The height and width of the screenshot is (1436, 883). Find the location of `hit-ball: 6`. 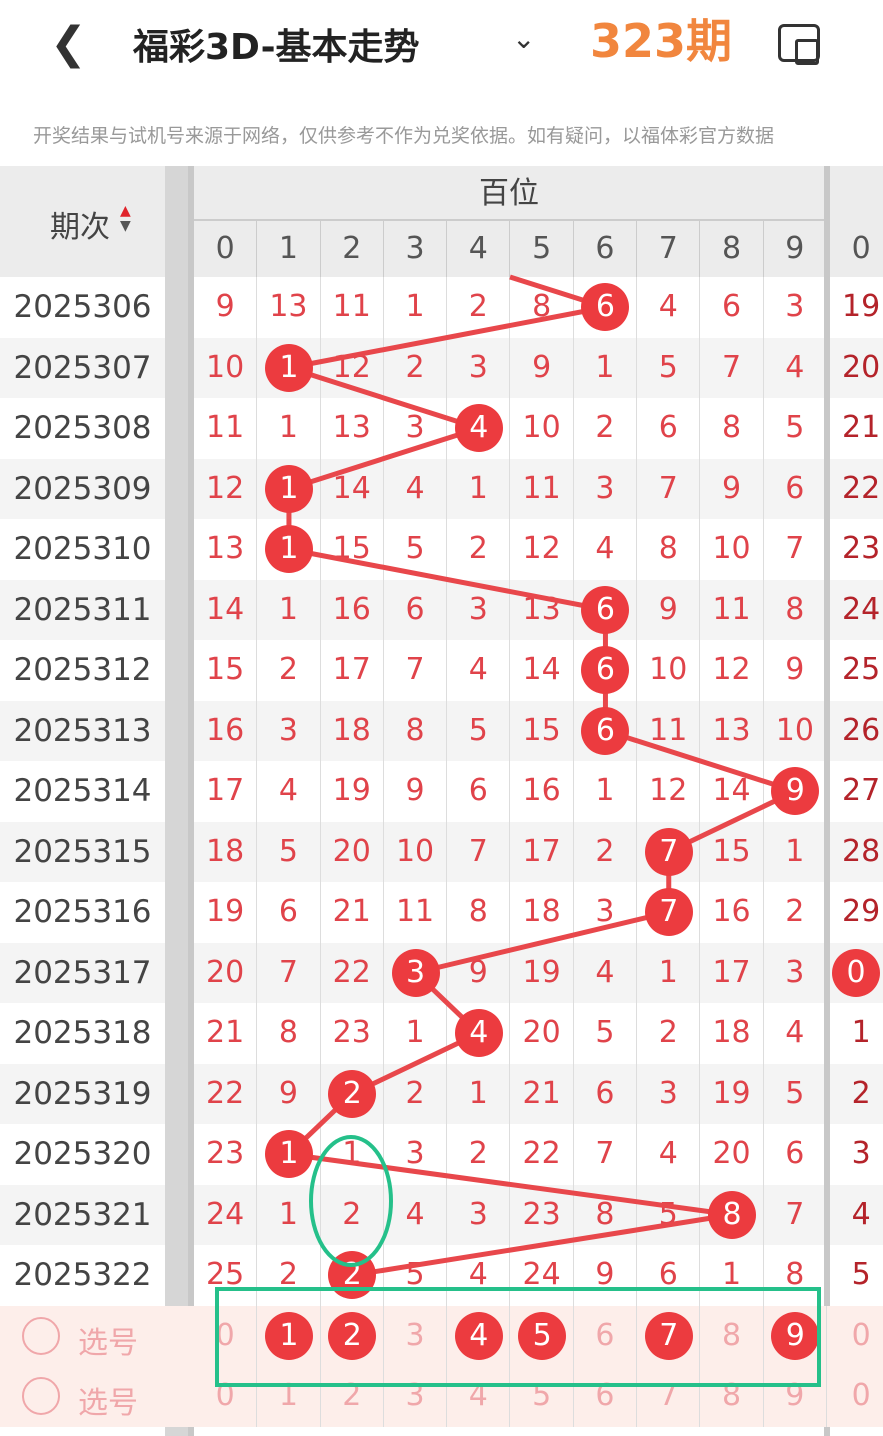

hit-ball: 6 is located at coordinates (605, 730).